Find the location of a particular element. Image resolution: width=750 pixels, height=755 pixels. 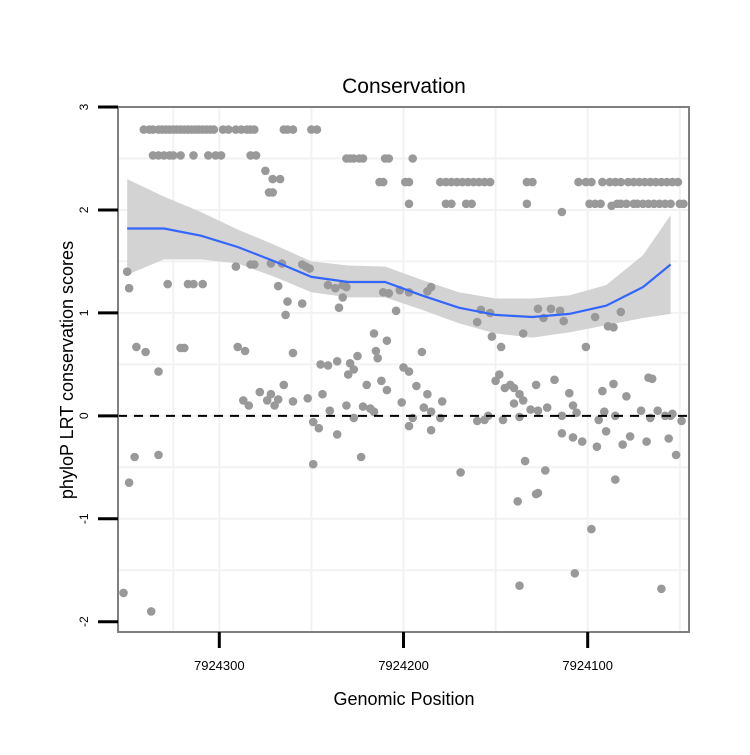

chart-title: Conservation is located at coordinates (404, 86).